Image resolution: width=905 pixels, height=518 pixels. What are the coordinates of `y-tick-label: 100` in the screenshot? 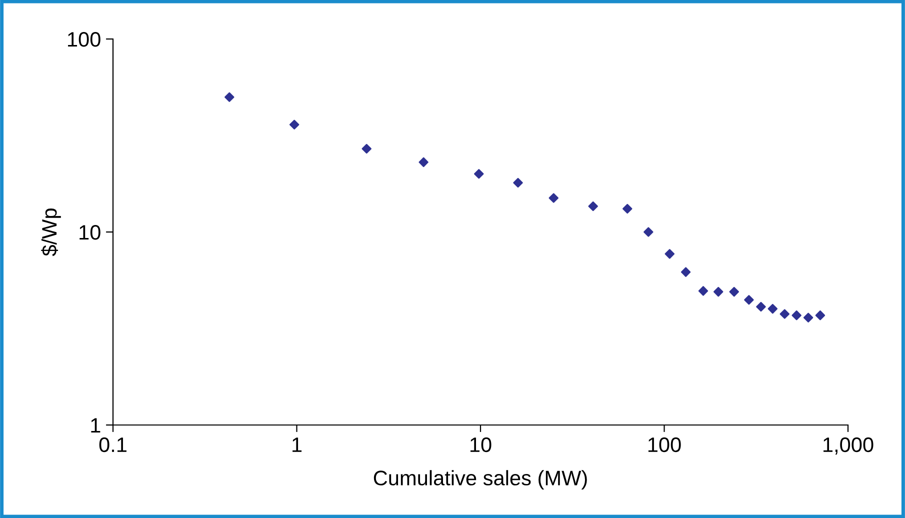 It's located at (84, 39).